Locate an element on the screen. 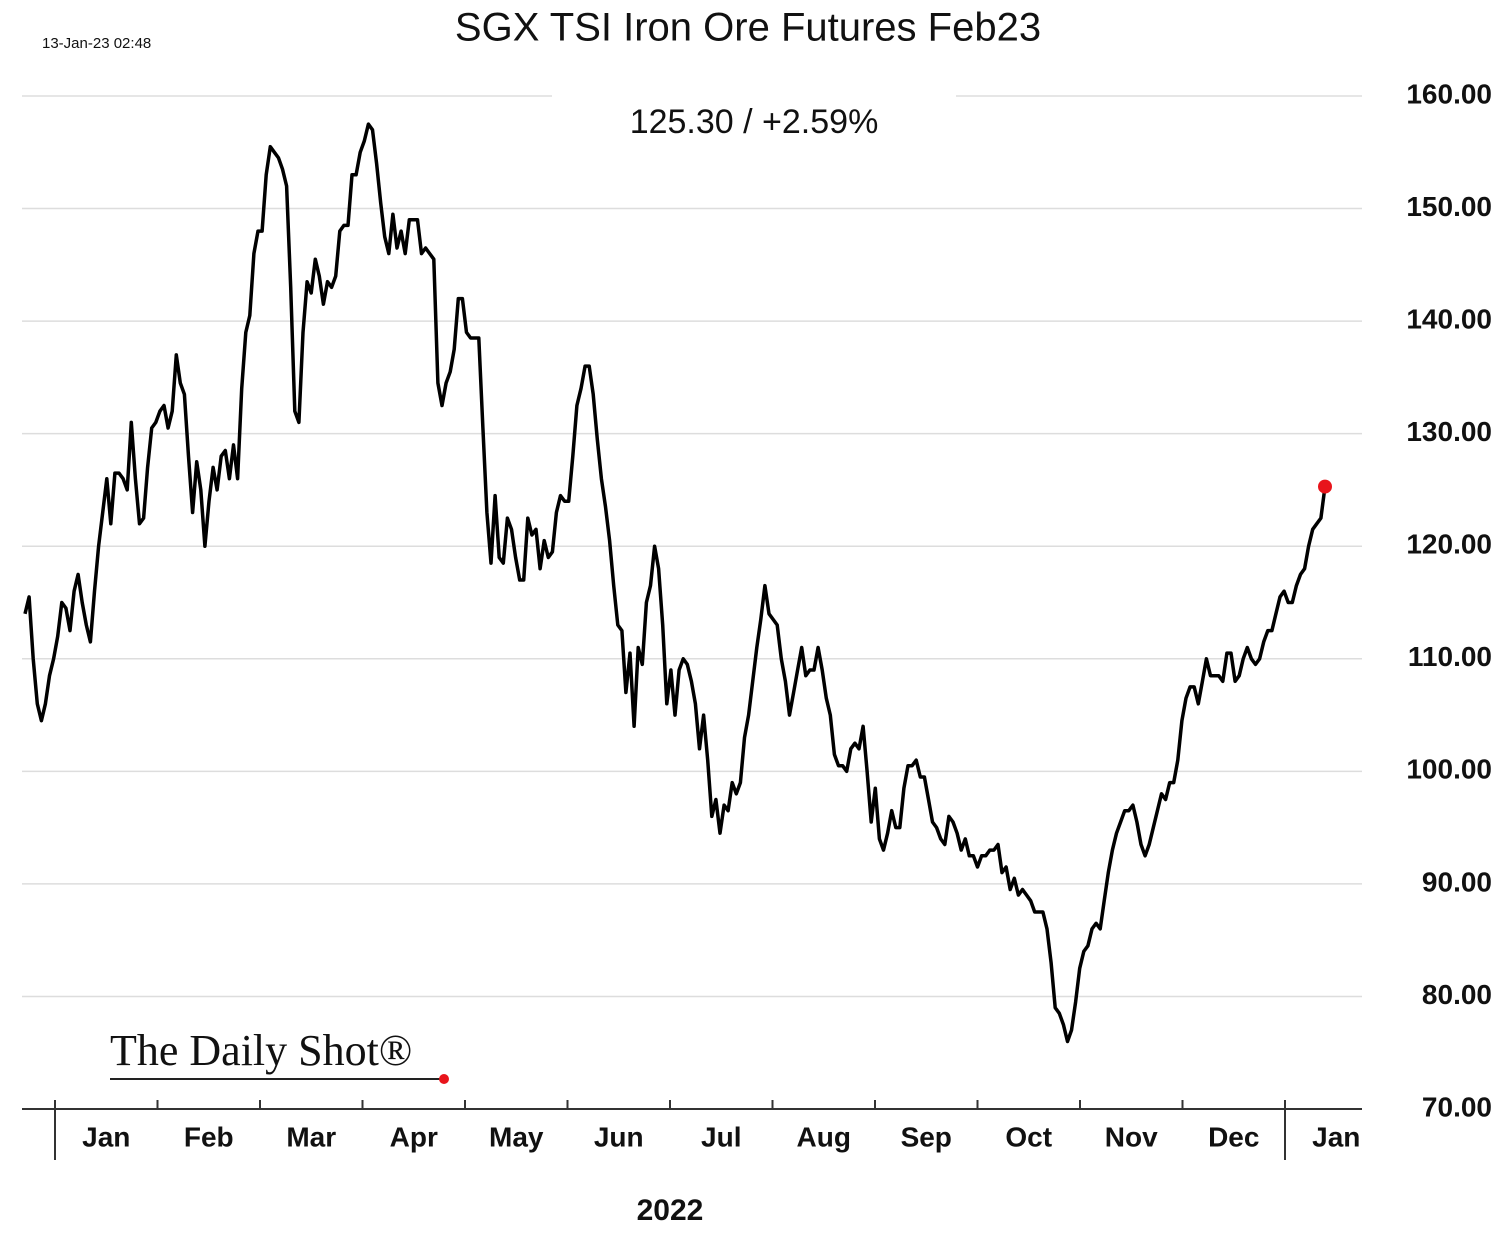 The height and width of the screenshot is (1248, 1502). y-tick-label: 160.00 is located at coordinates (1449, 93).